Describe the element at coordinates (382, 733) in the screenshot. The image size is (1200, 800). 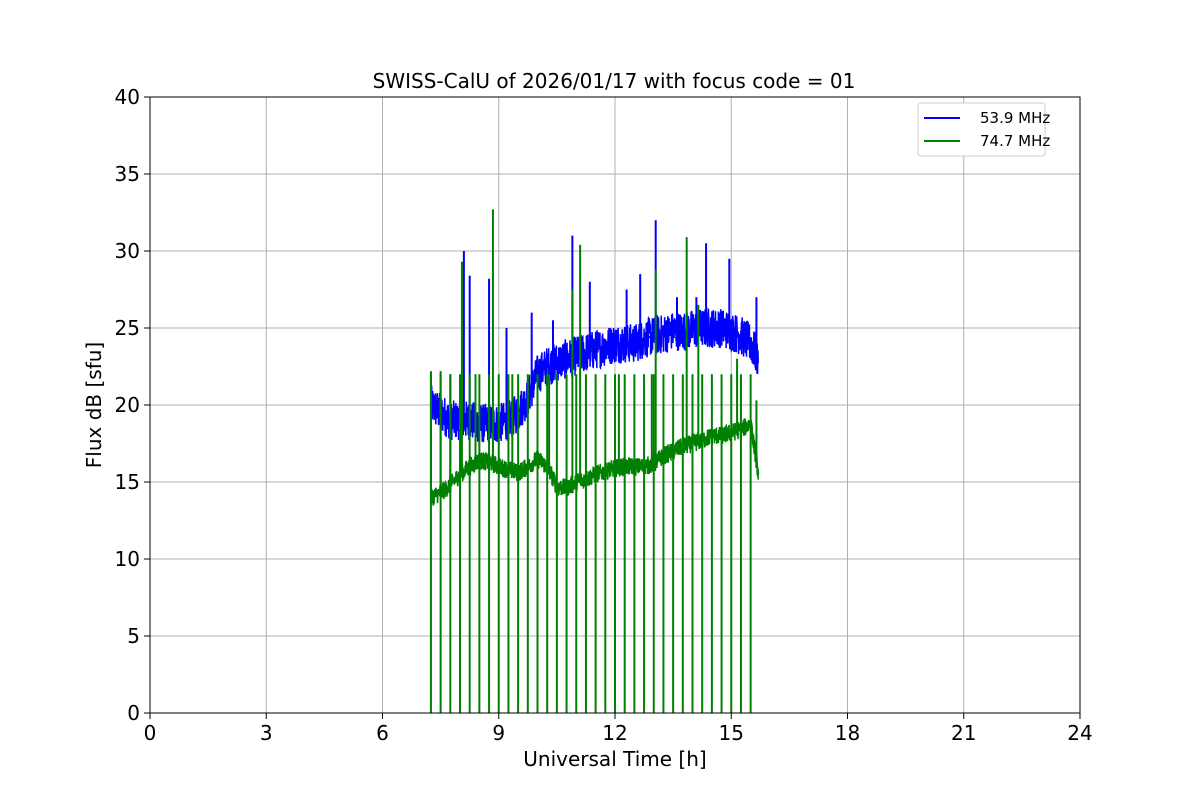
I see `x-tick-label: 6` at that location.